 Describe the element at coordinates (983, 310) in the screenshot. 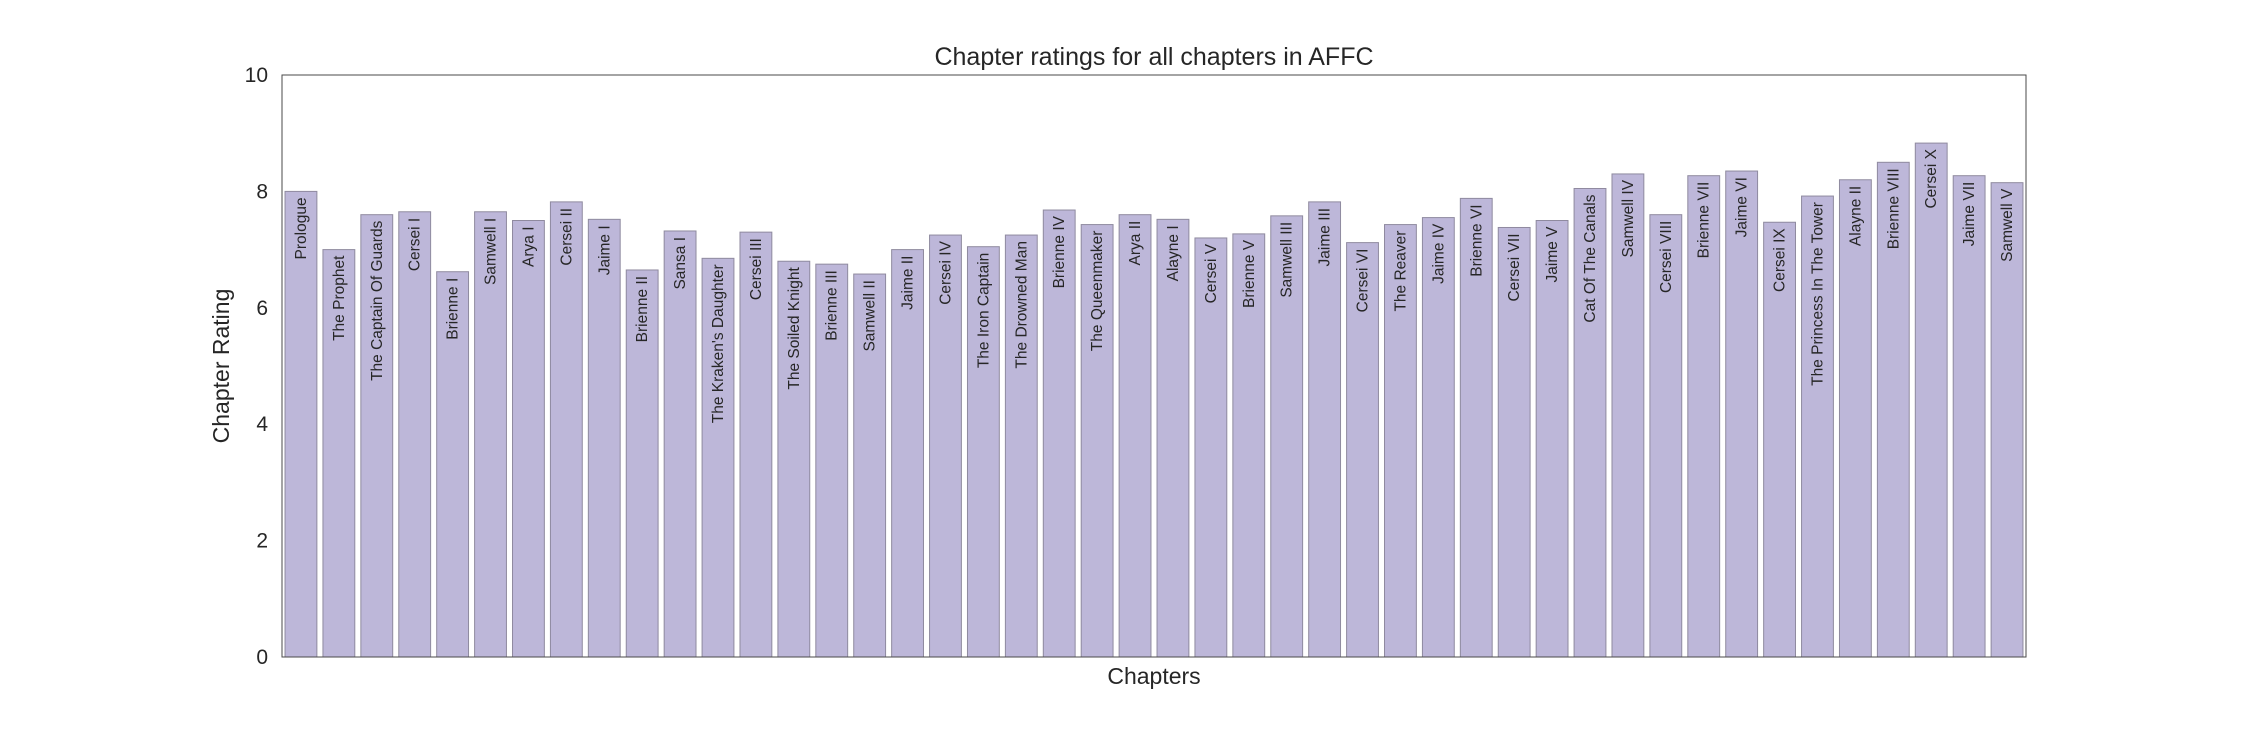

I see `bar-category-label: The Iron Captain` at that location.